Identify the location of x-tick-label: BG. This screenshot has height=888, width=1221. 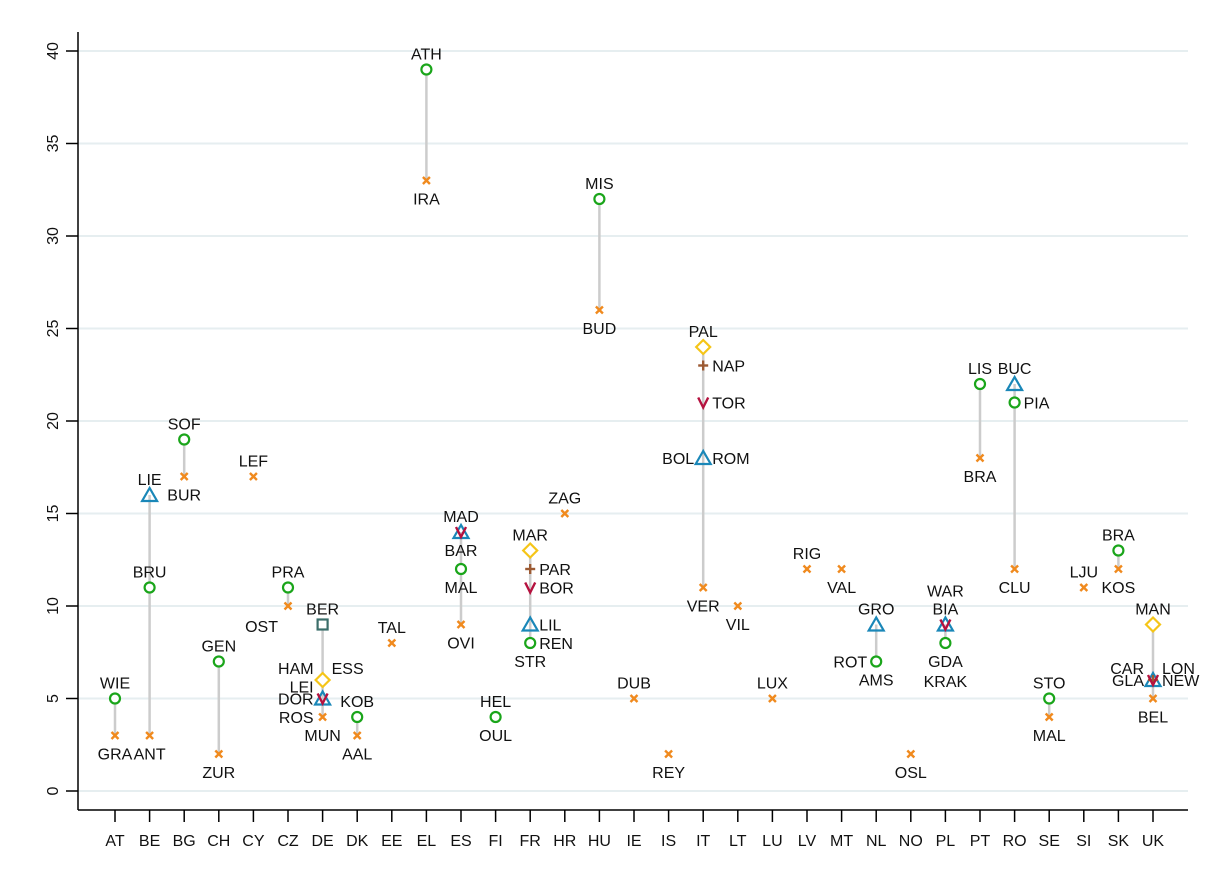
(184, 841).